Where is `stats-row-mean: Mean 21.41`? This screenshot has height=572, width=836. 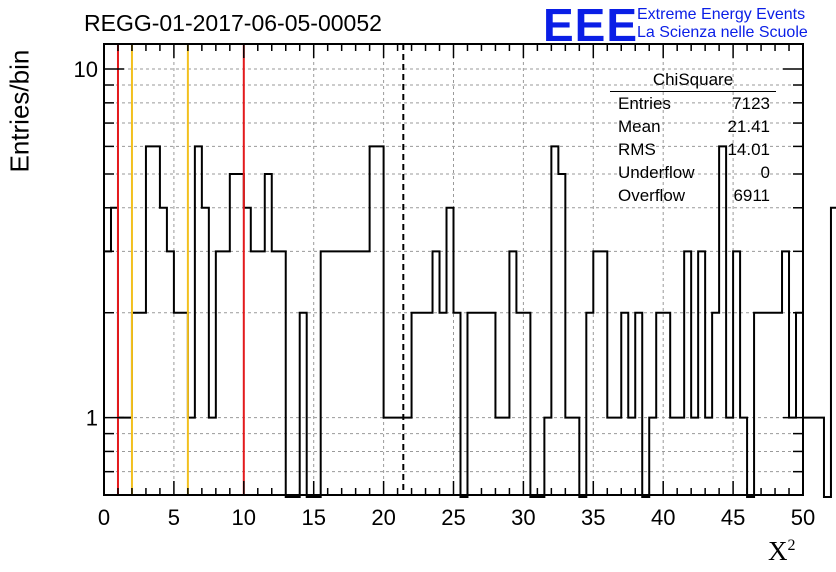
stats-row-mean: Mean 21.41 is located at coordinates (694, 126).